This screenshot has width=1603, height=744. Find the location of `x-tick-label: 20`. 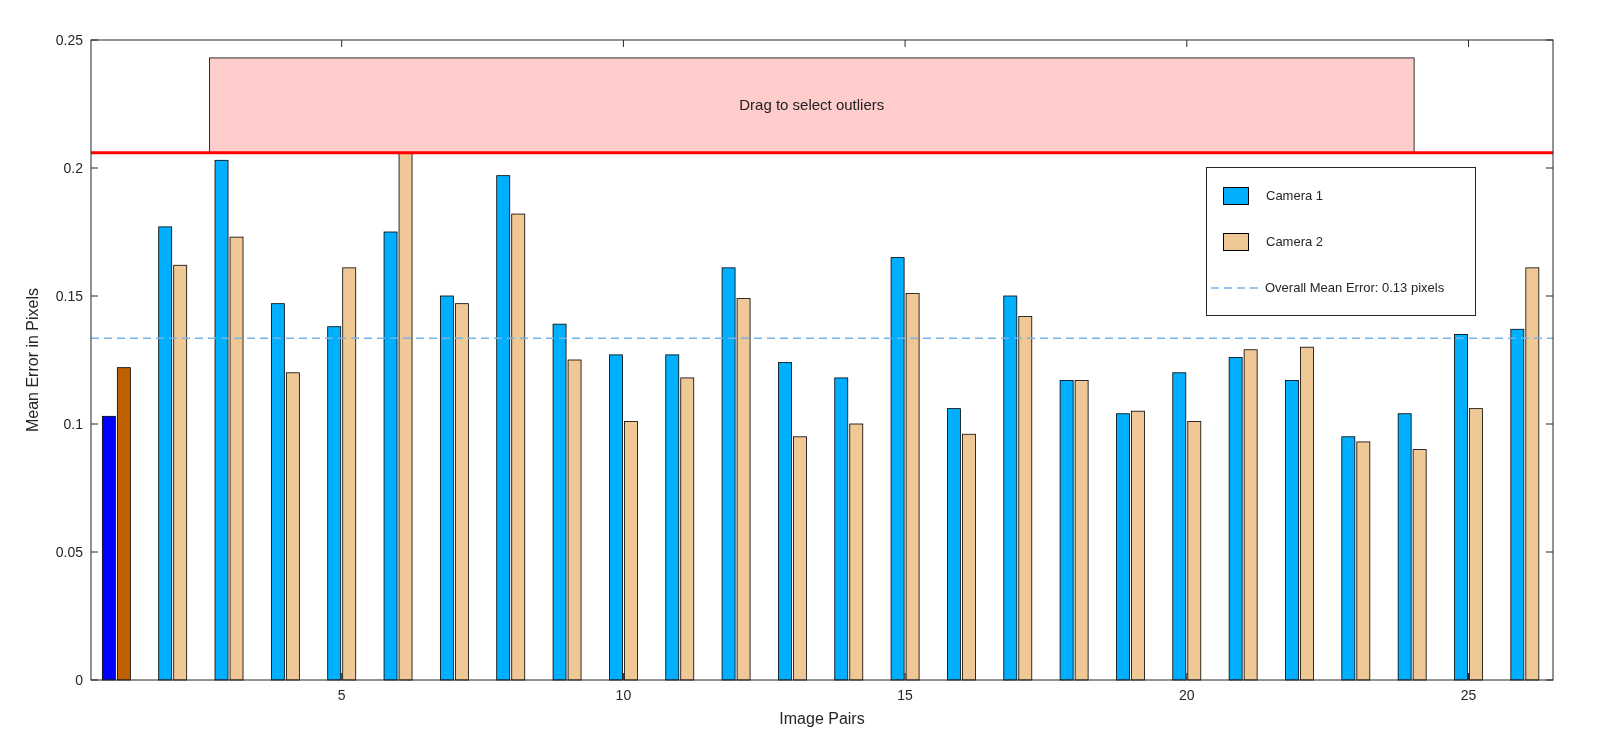

x-tick-label: 20 is located at coordinates (1187, 695).